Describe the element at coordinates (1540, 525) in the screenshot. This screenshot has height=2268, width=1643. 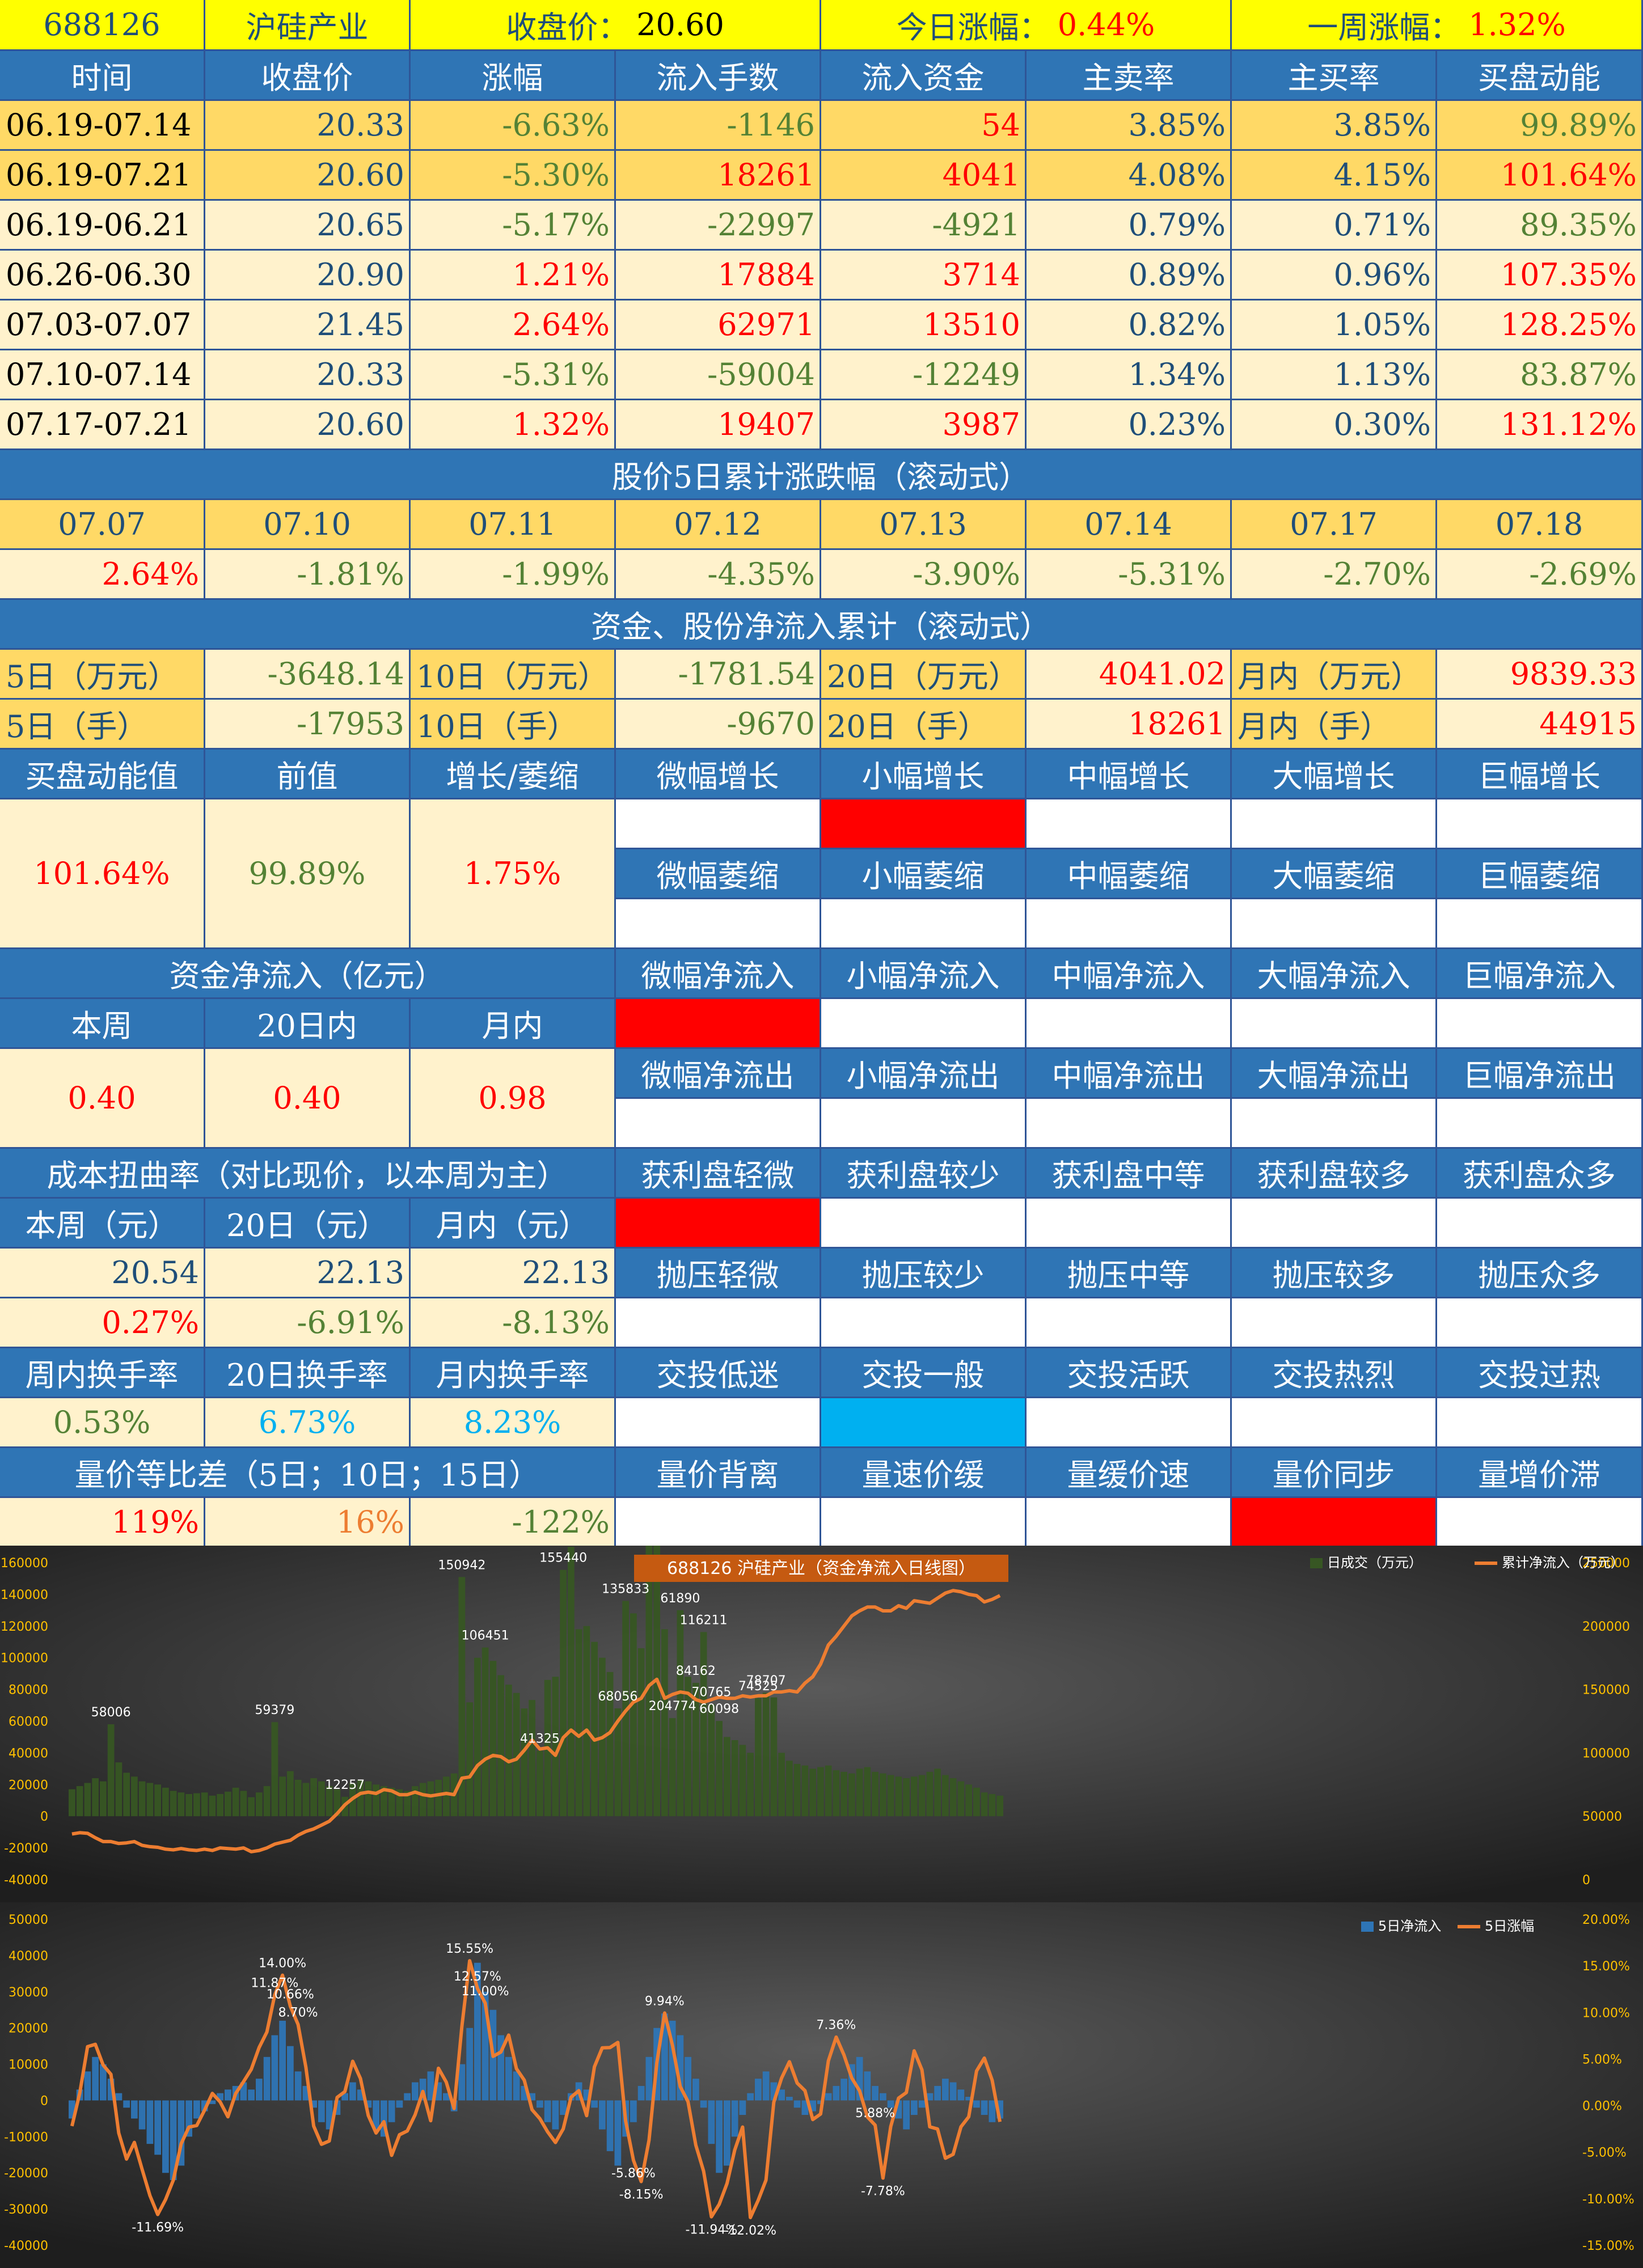
I see `rolling-date: 07.18` at that location.